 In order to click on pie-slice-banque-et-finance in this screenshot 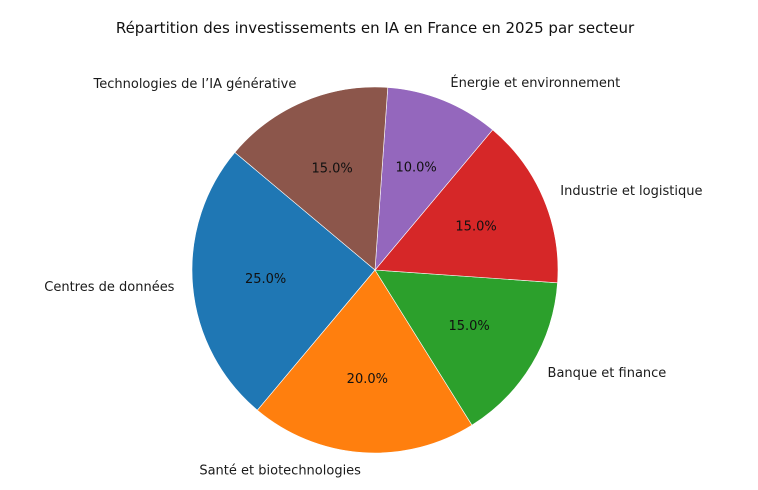, I will do `click(466, 347)`.